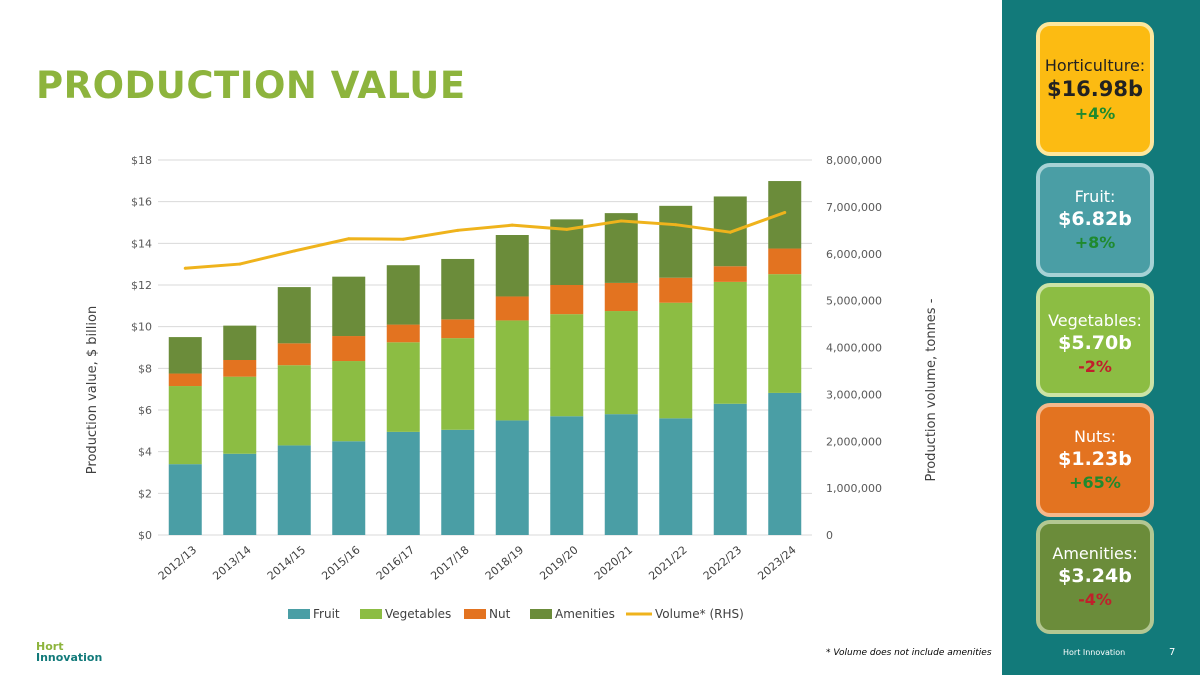 Image resolution: width=1200 pixels, height=675 pixels. I want to click on card-fruit: Fruit: $6.82b +8%, so click(1095, 220).